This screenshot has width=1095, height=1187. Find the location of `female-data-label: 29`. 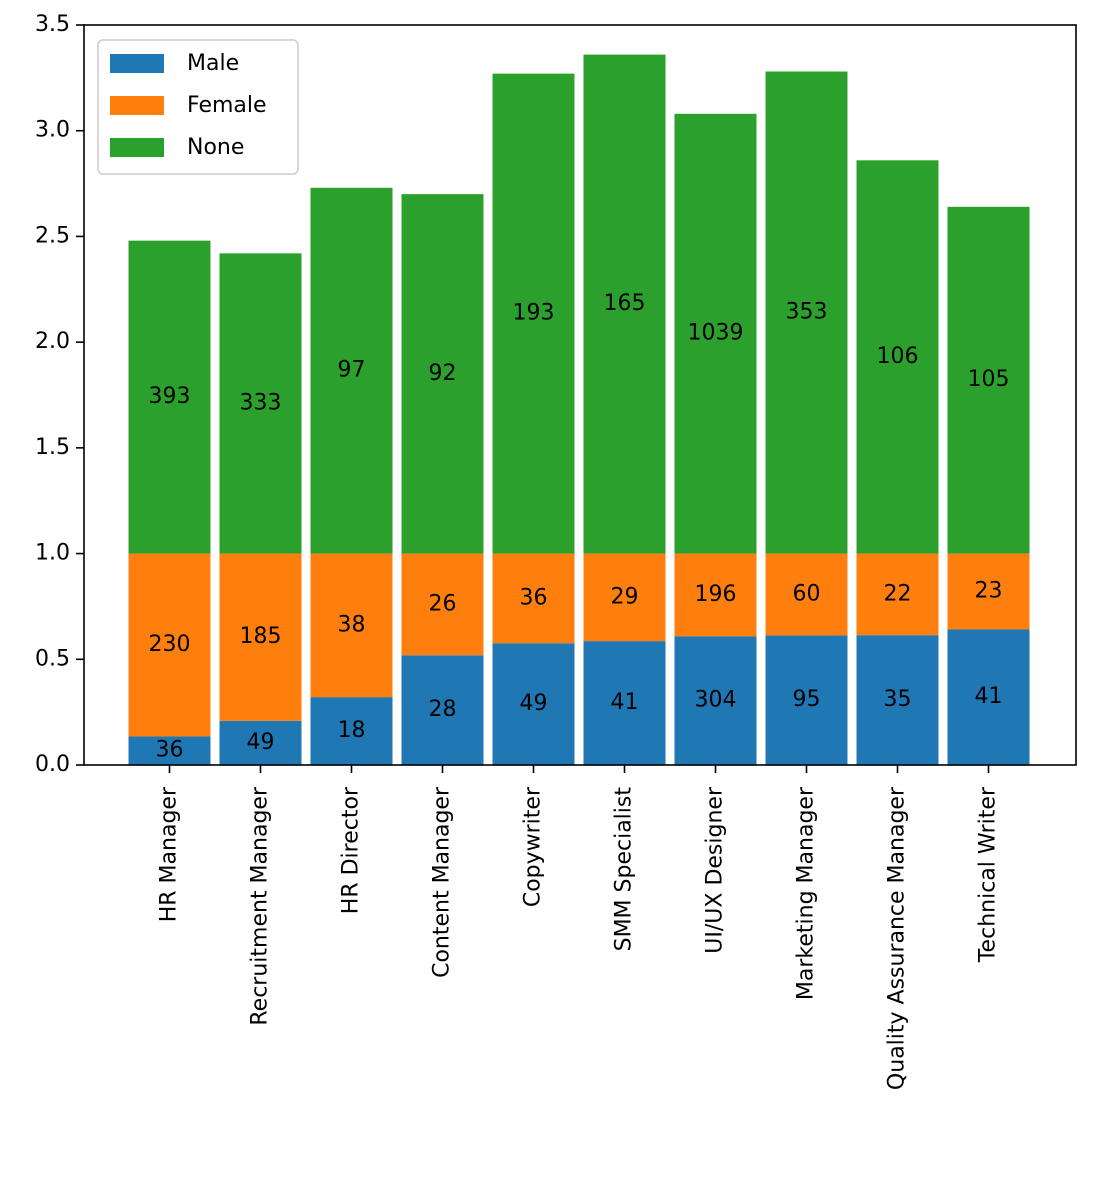

female-data-label: 29 is located at coordinates (625, 596).